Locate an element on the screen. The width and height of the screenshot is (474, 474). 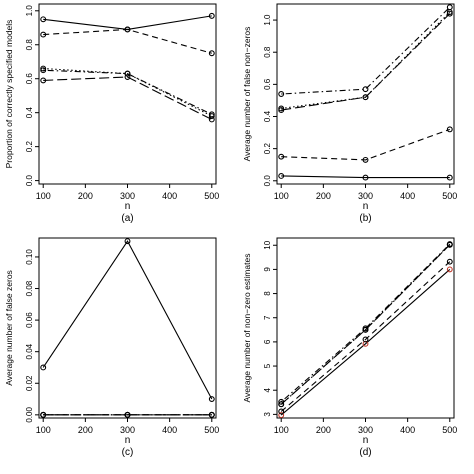
y-tick-label: 5 is located at coordinates (267, 365).